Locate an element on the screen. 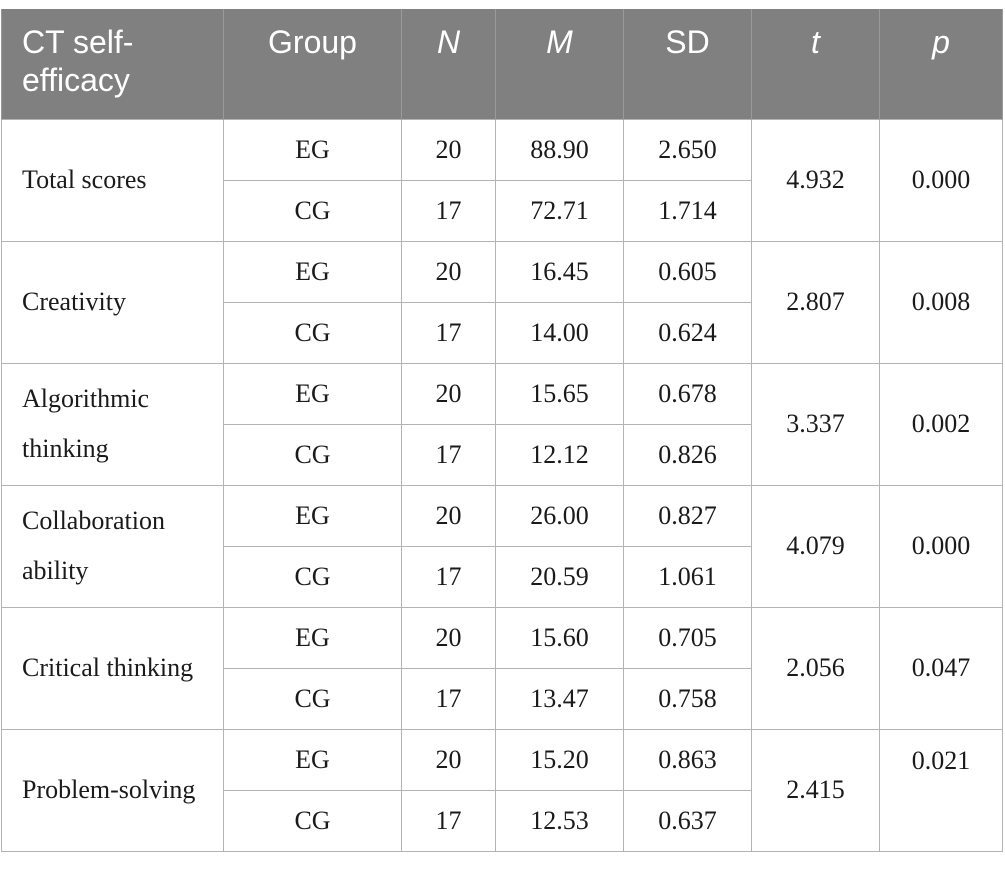 Image resolution: width=1005 pixels, height=883 pixels. table-row: CG 17 13.47 0.758 is located at coordinates (502, 698).